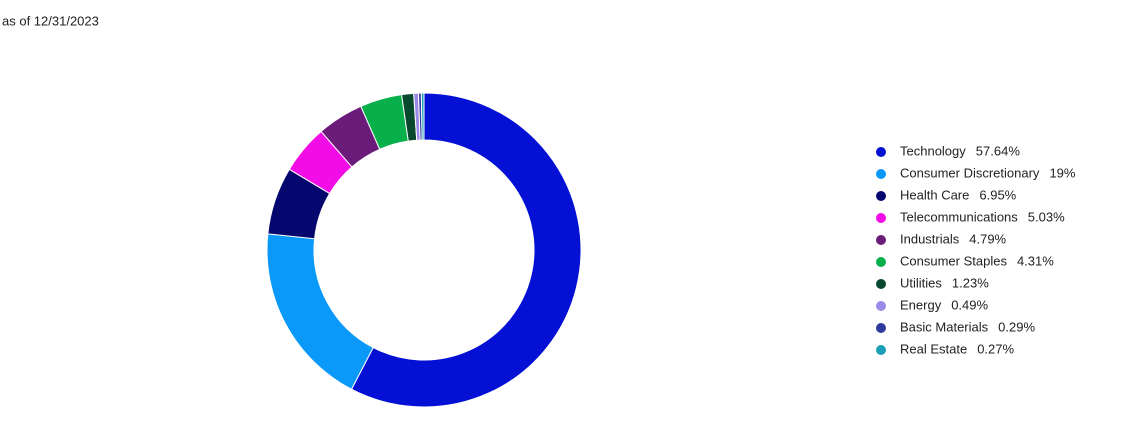  What do you see at coordinates (933, 150) in the screenshot?
I see `legend-label: Technology` at bounding box center [933, 150].